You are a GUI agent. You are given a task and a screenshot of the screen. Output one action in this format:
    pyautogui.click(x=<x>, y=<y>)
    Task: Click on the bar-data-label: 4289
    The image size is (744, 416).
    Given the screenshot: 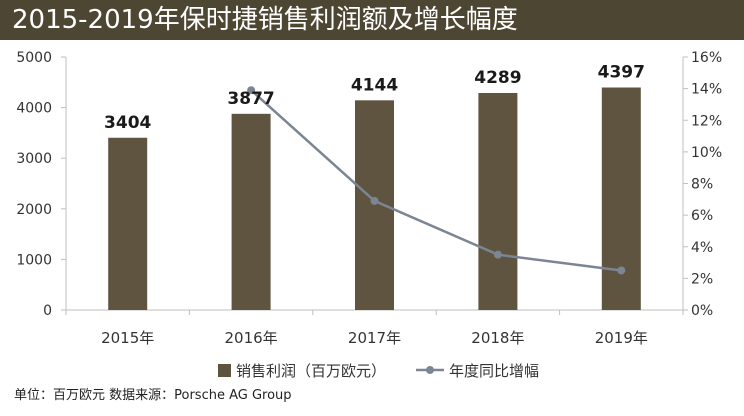 What is the action you would take?
    pyautogui.click(x=497, y=78)
    